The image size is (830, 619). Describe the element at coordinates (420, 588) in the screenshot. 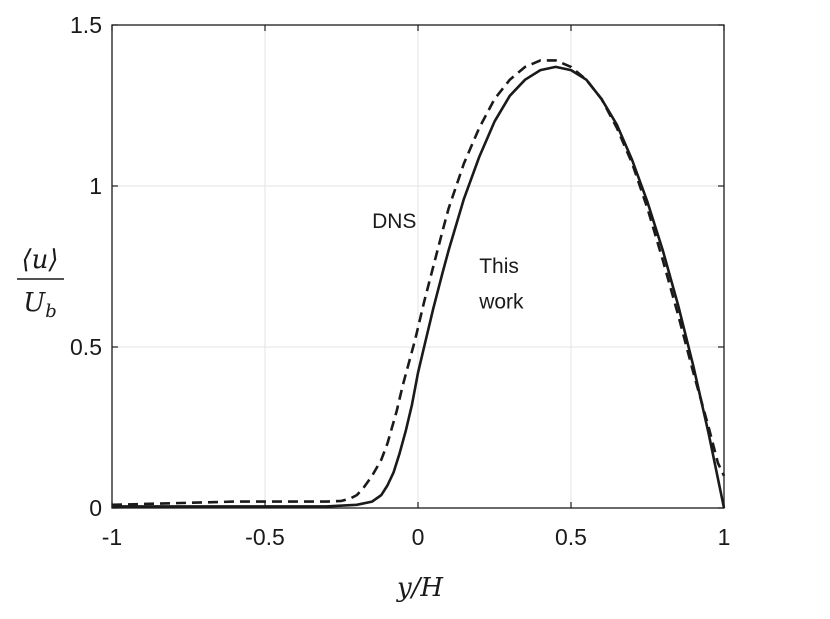

I see `x-axis-label: y/H` at that location.